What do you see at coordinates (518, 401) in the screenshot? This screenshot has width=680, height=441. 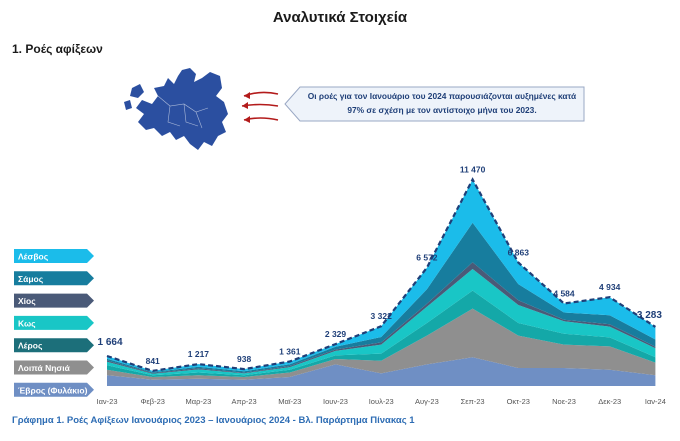 I see `x-tick-label: Οκτ-23` at bounding box center [518, 401].